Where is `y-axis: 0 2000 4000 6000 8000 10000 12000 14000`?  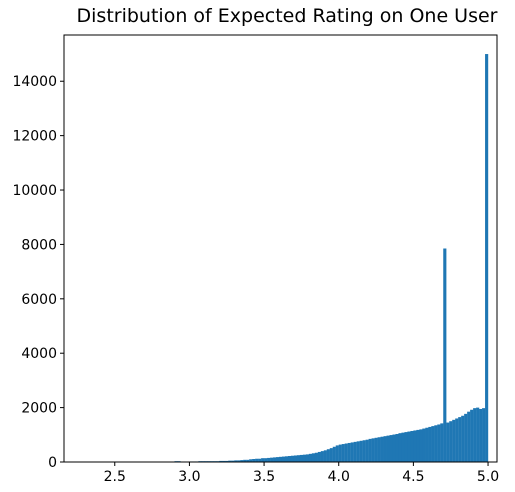 y-axis: 0 2000 4000 6000 8000 10000 12000 14000 is located at coordinates (38, 272).